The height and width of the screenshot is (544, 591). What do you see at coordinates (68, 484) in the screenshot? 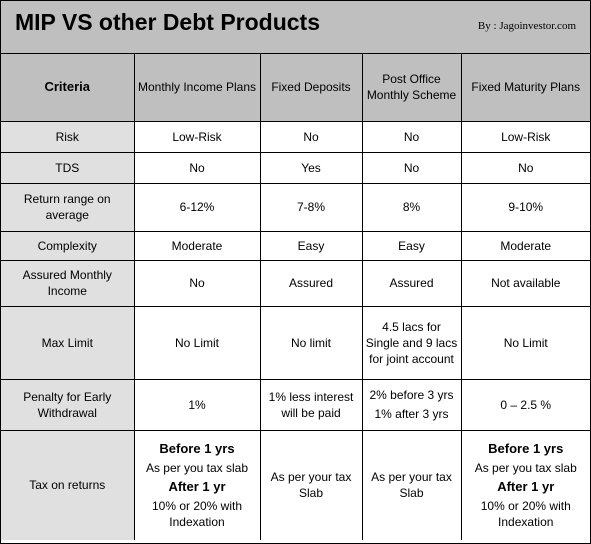
I see `criteria-cell: Tax on returns` at bounding box center [68, 484].